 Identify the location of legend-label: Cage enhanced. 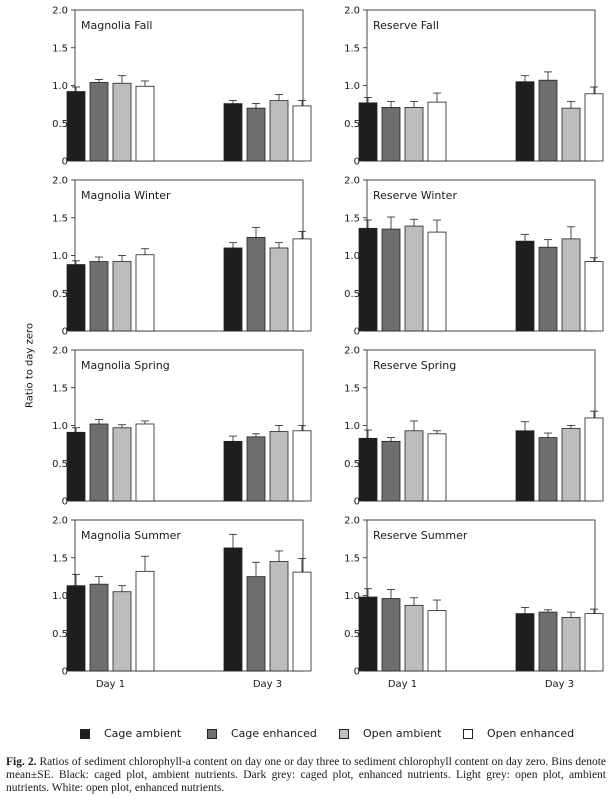
(274, 733).